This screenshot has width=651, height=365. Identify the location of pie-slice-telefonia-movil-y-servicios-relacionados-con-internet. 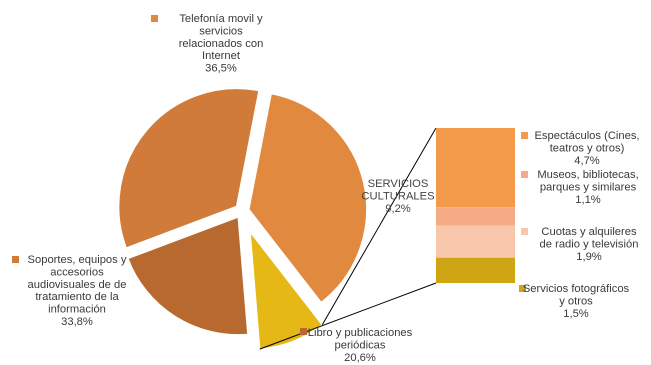
(308, 198).